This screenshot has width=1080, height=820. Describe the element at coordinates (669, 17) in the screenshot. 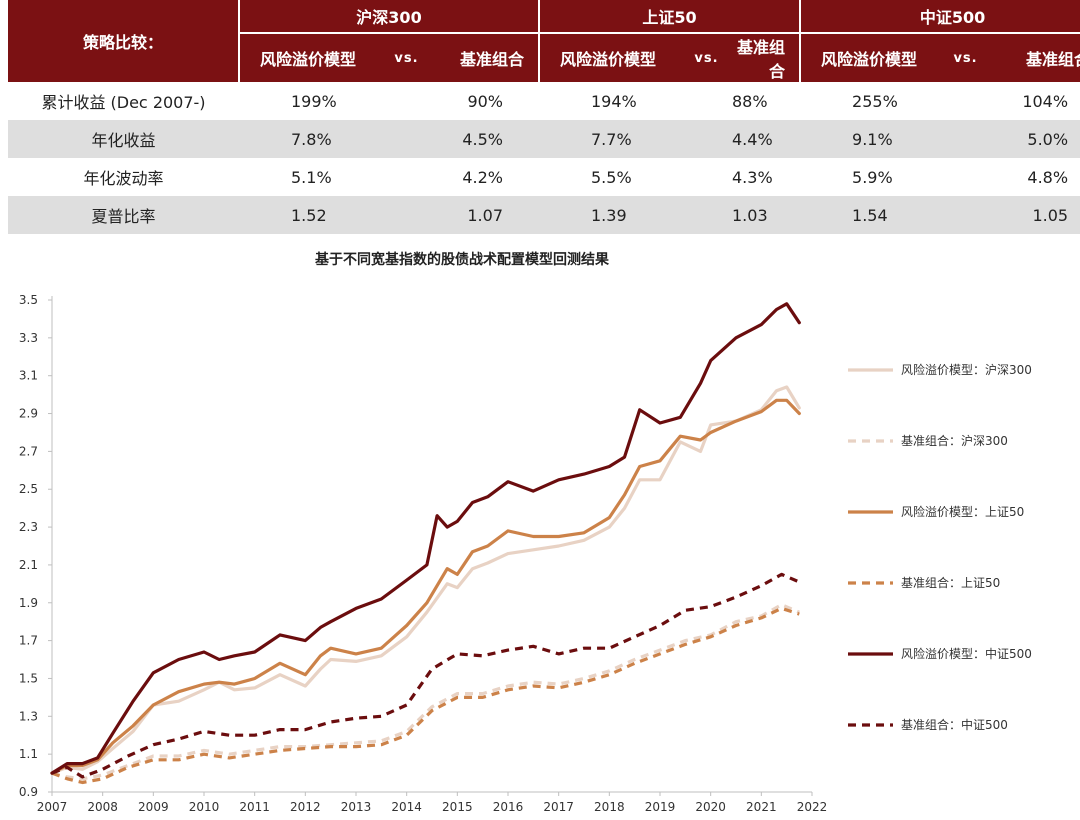

I see `group-header-sz50: 上证50` at that location.